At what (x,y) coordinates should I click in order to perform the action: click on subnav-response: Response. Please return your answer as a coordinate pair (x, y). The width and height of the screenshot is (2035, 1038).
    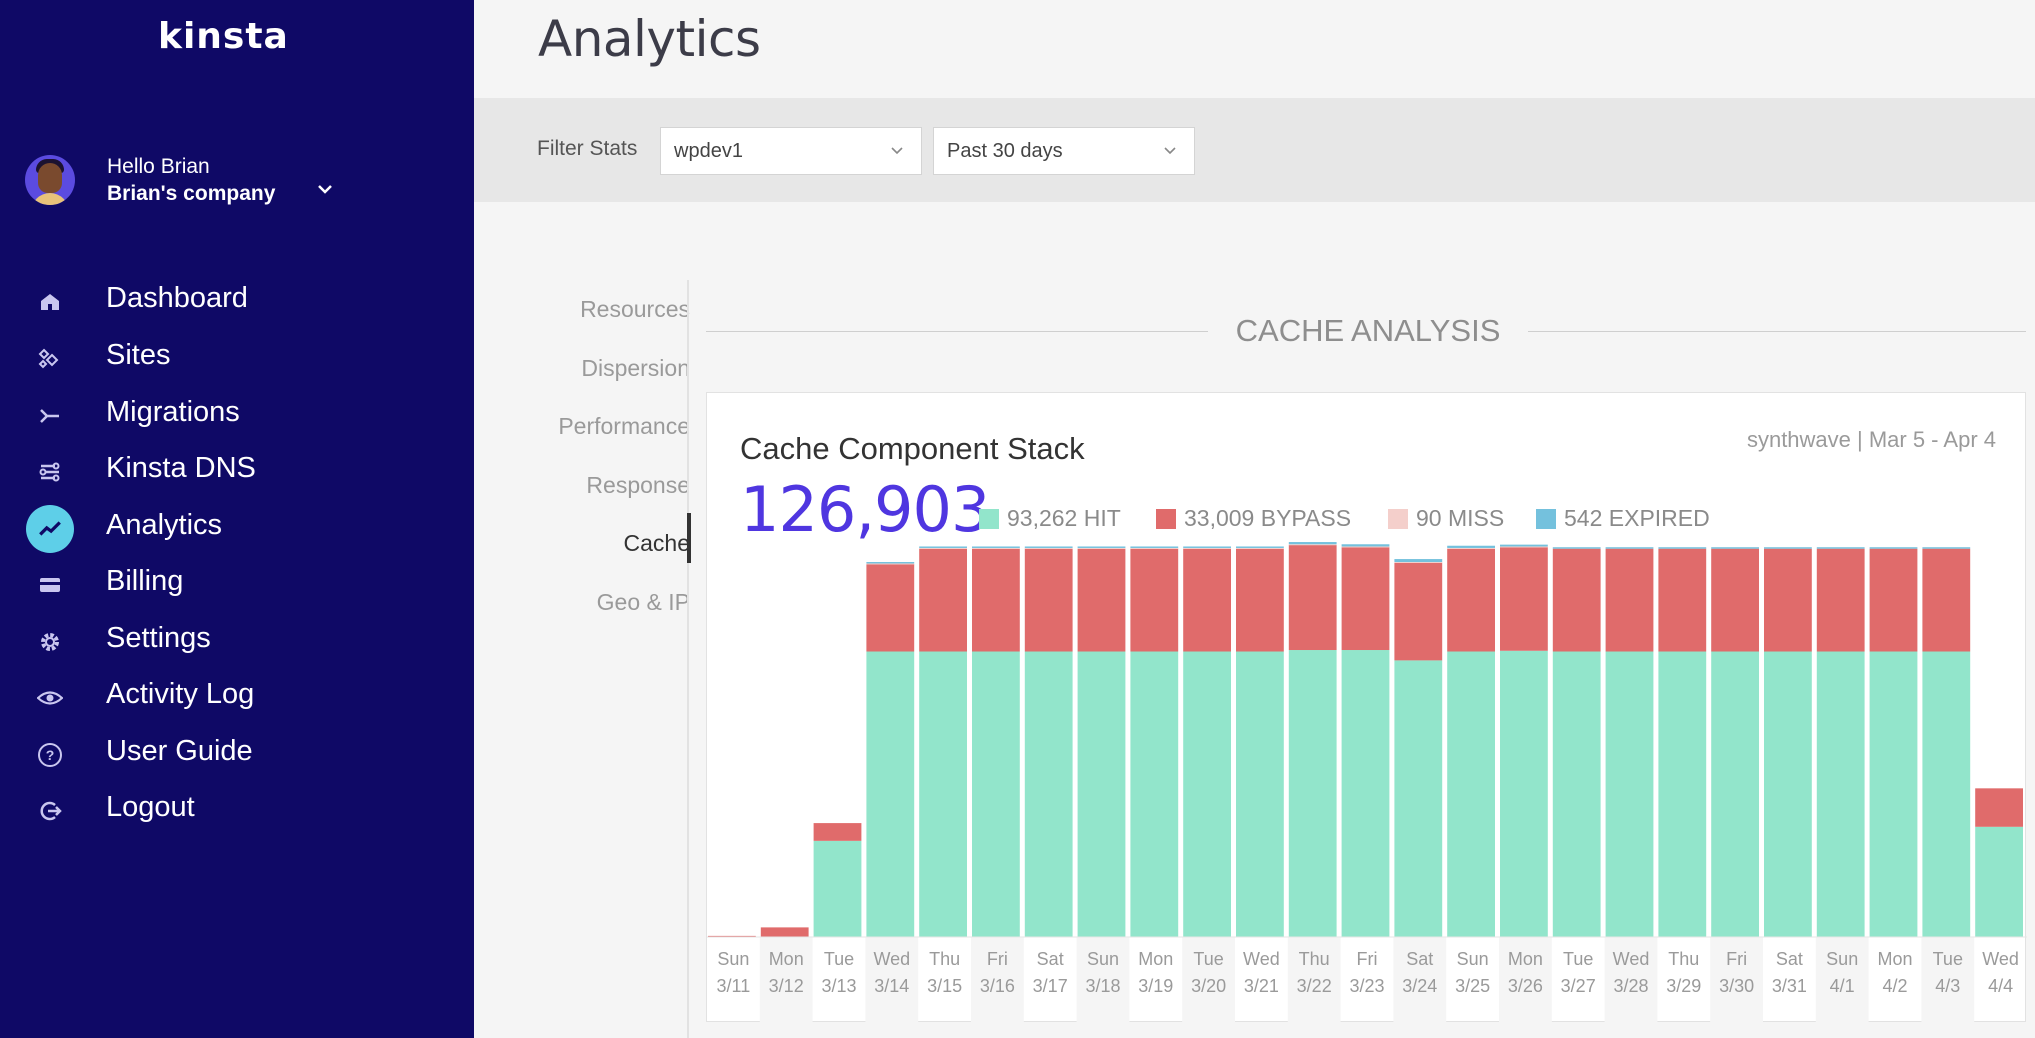
    Looking at the image, I should click on (638, 485).